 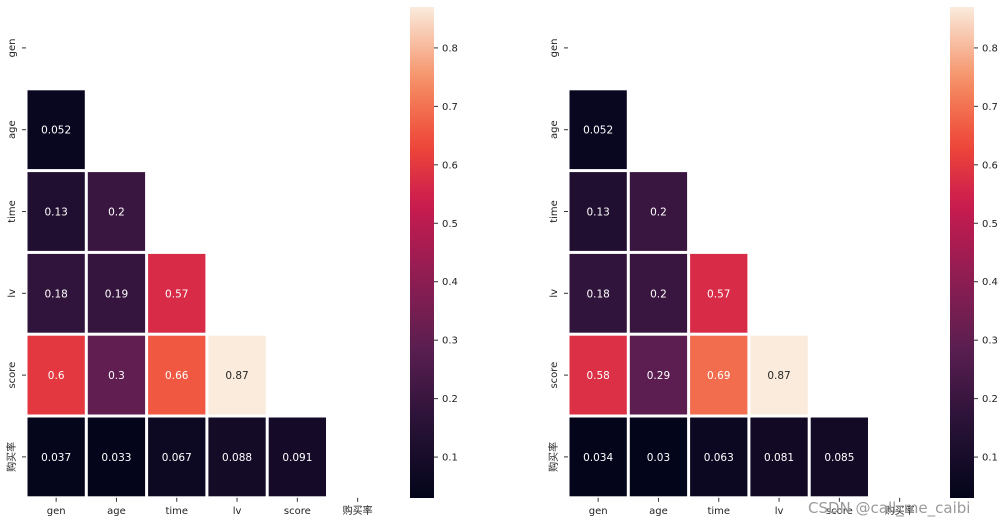 I want to click on cell-annotation: 0.034, so click(x=598, y=458).